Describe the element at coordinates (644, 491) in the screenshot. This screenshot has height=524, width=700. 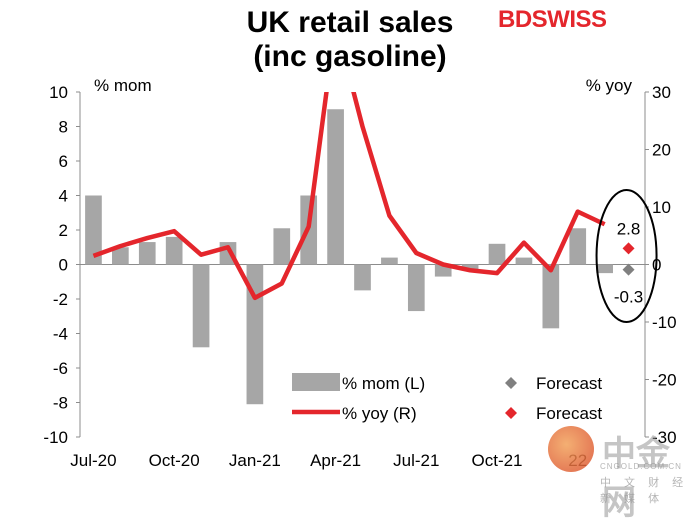
I see `watermark-sub: 中 文 财 经 新 媒 体` at that location.